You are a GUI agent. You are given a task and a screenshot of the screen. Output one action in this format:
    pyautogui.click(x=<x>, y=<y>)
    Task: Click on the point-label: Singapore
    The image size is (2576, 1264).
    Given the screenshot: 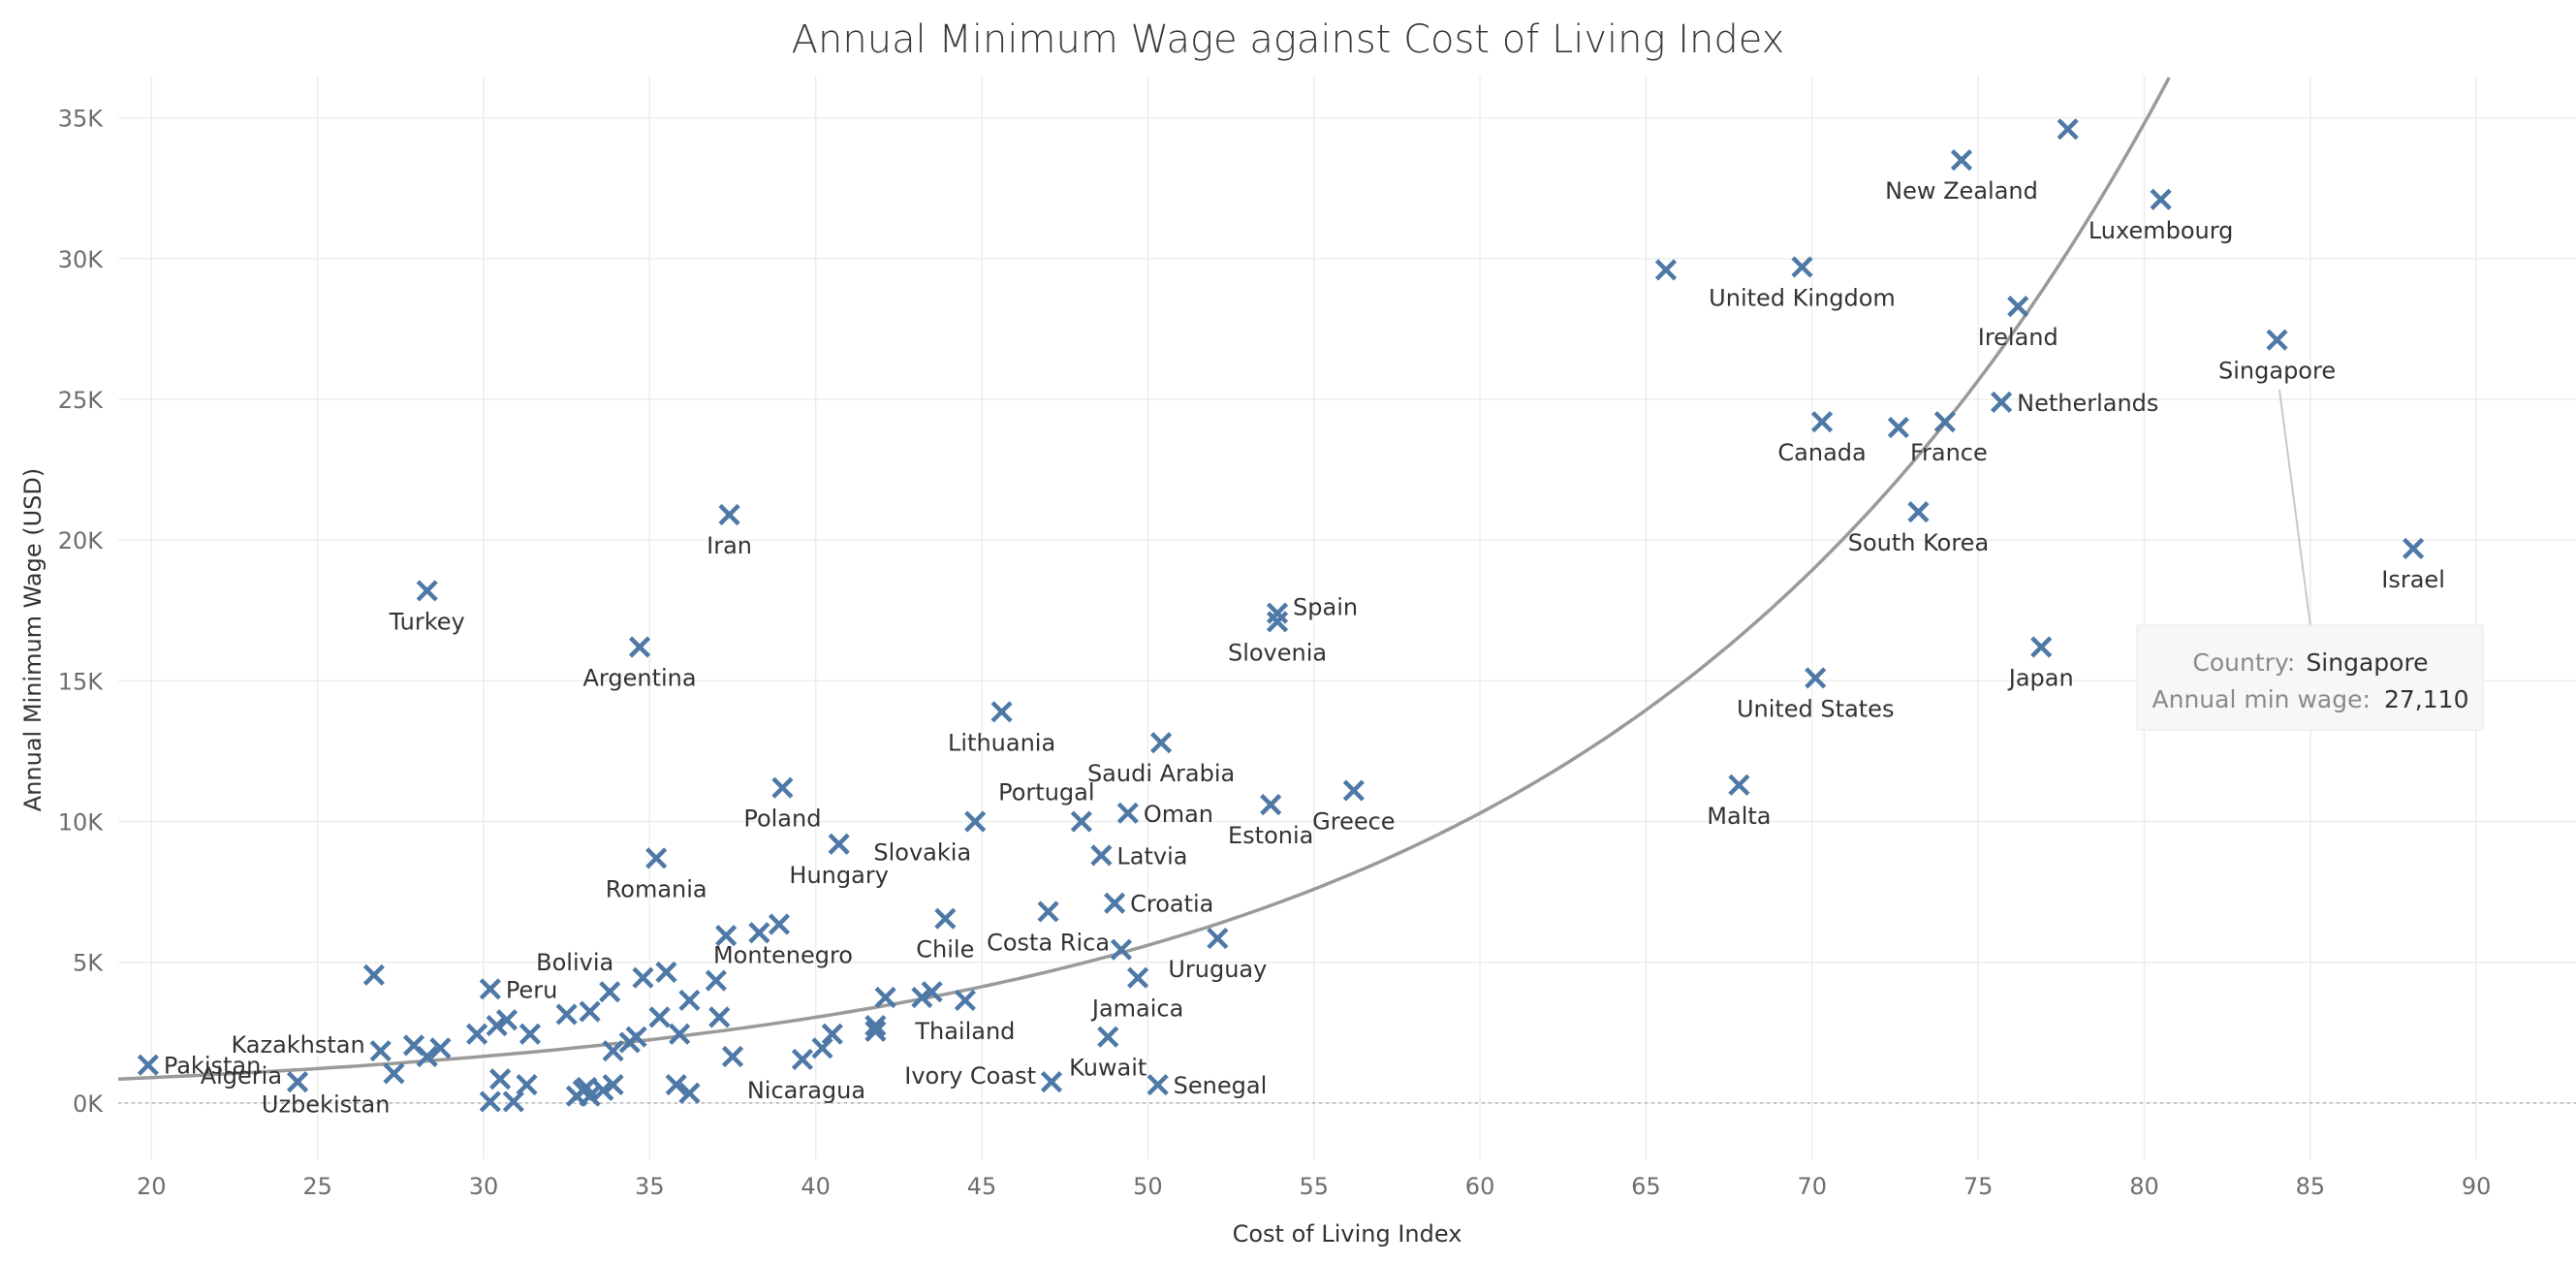 What is the action you would take?
    pyautogui.click(x=2277, y=371)
    